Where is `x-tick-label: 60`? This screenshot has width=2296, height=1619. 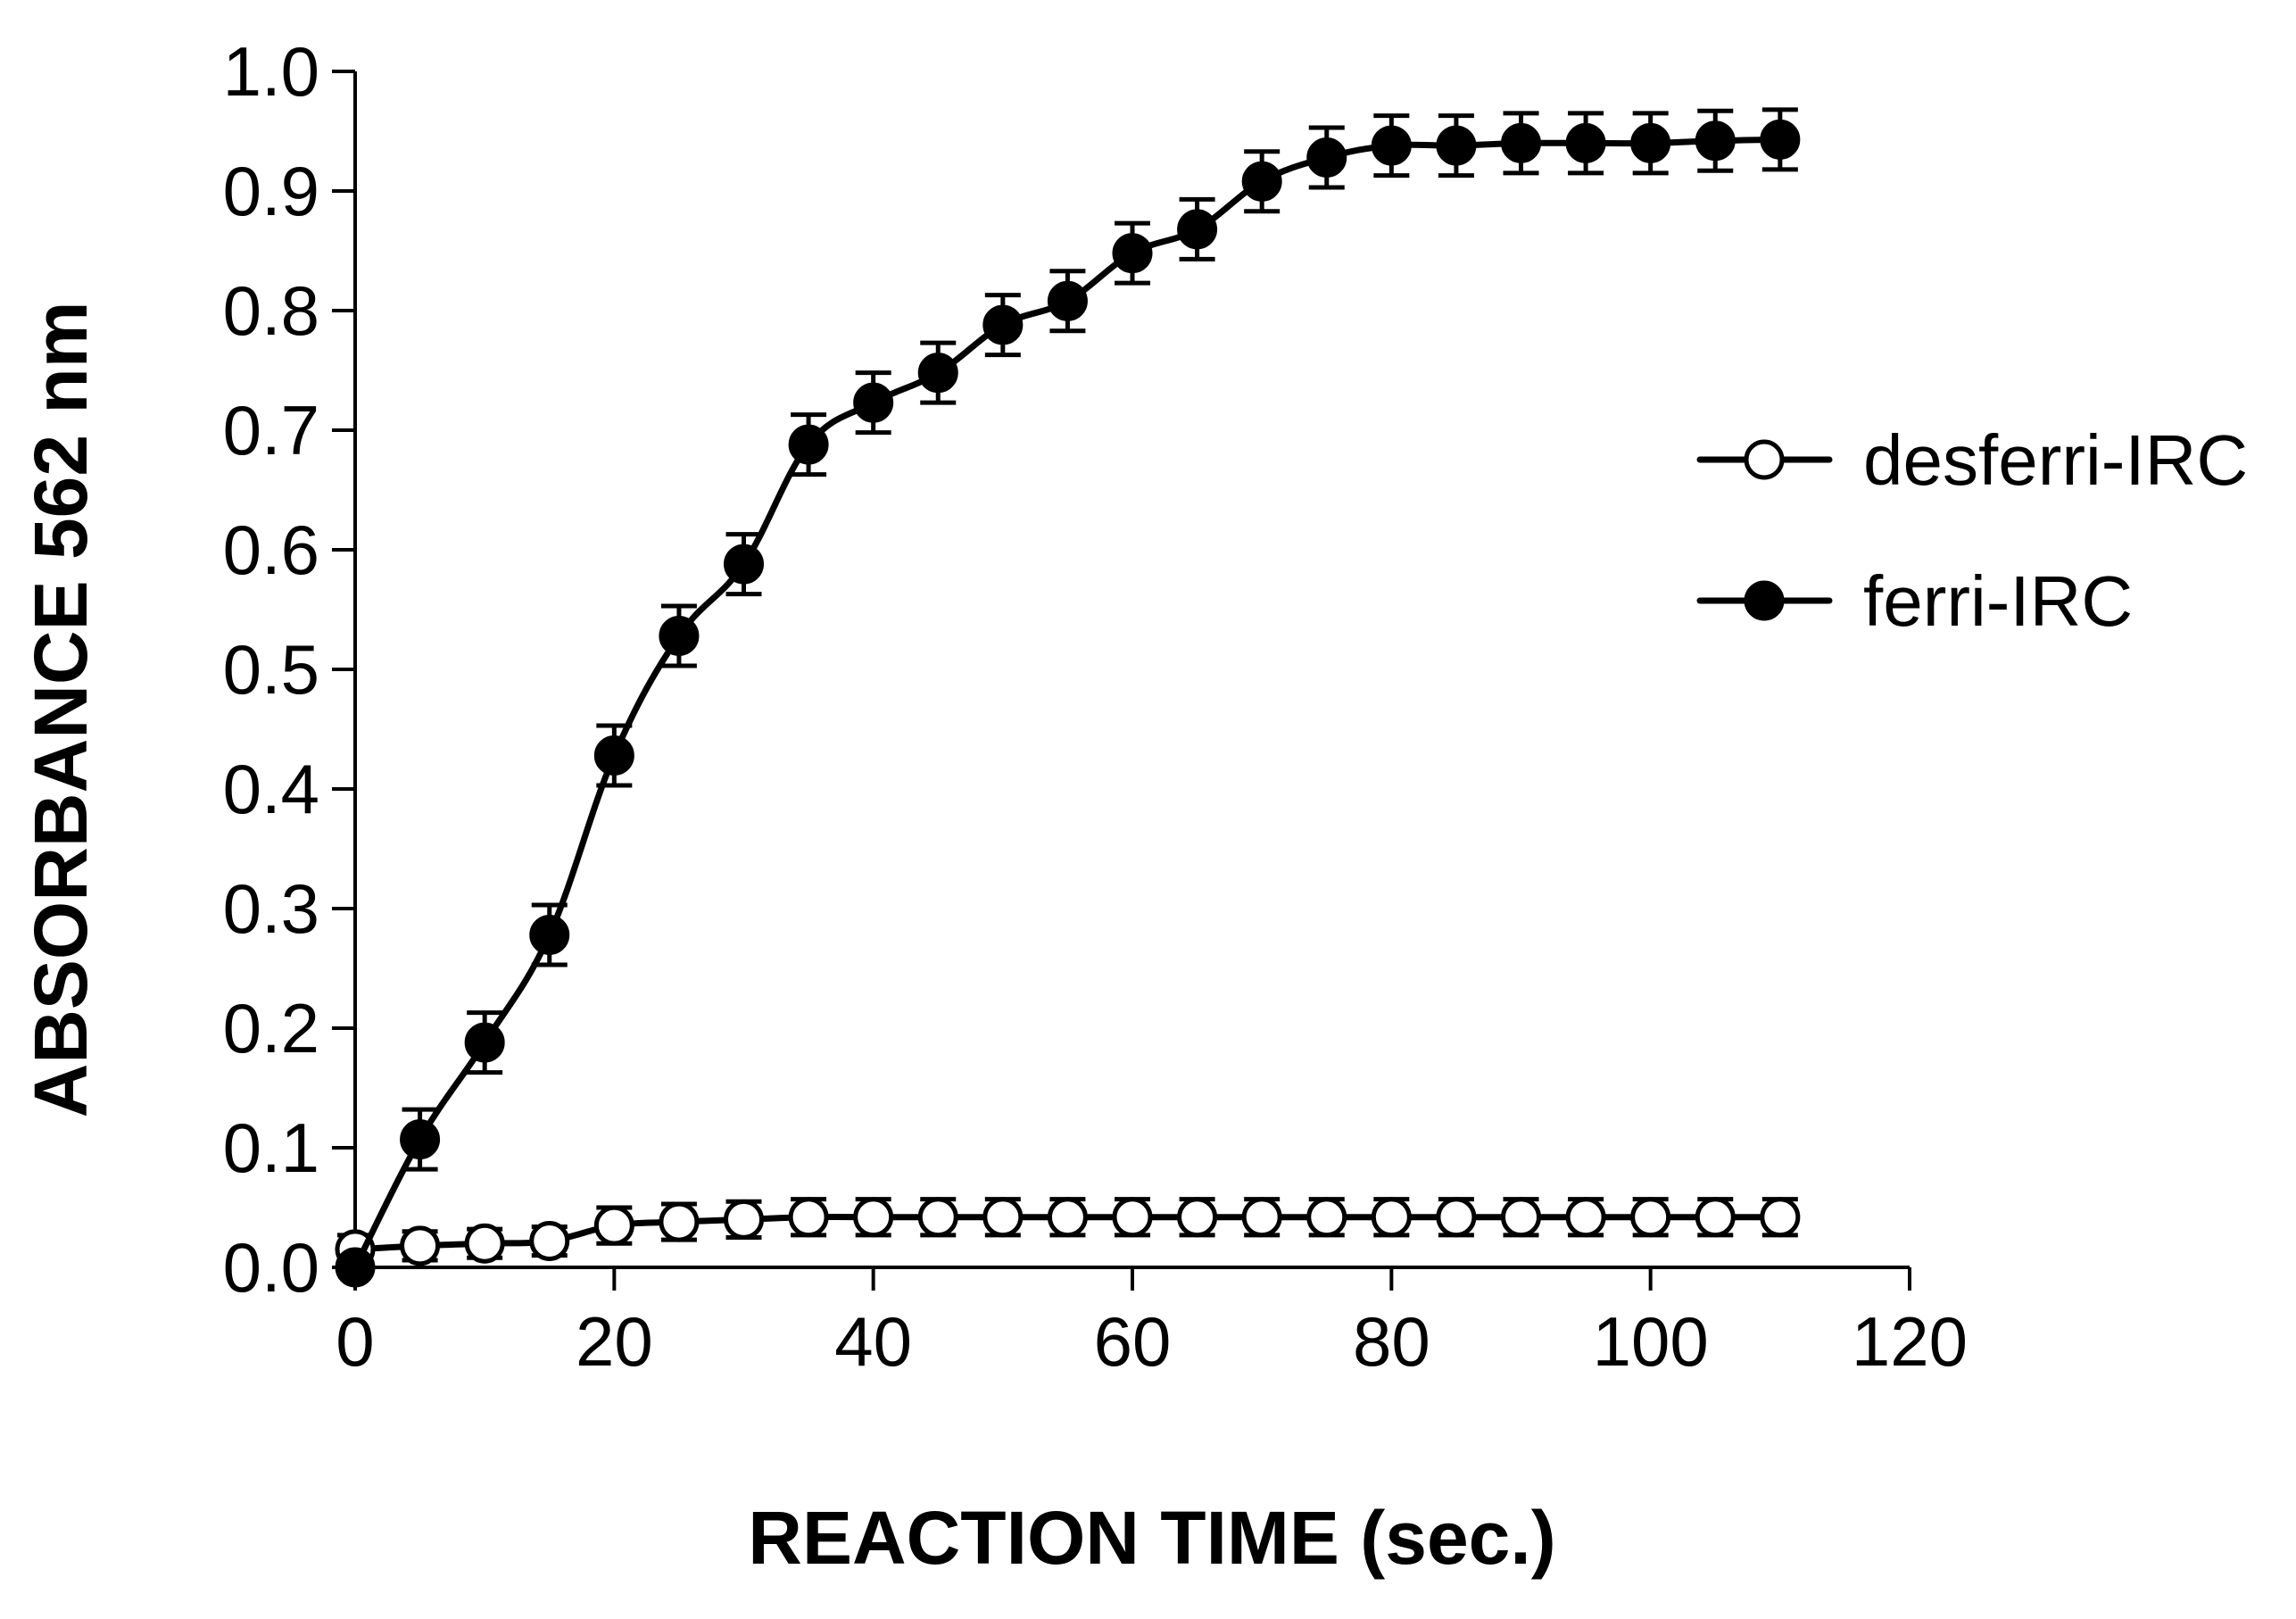 x-tick-label: 60 is located at coordinates (1133, 1341).